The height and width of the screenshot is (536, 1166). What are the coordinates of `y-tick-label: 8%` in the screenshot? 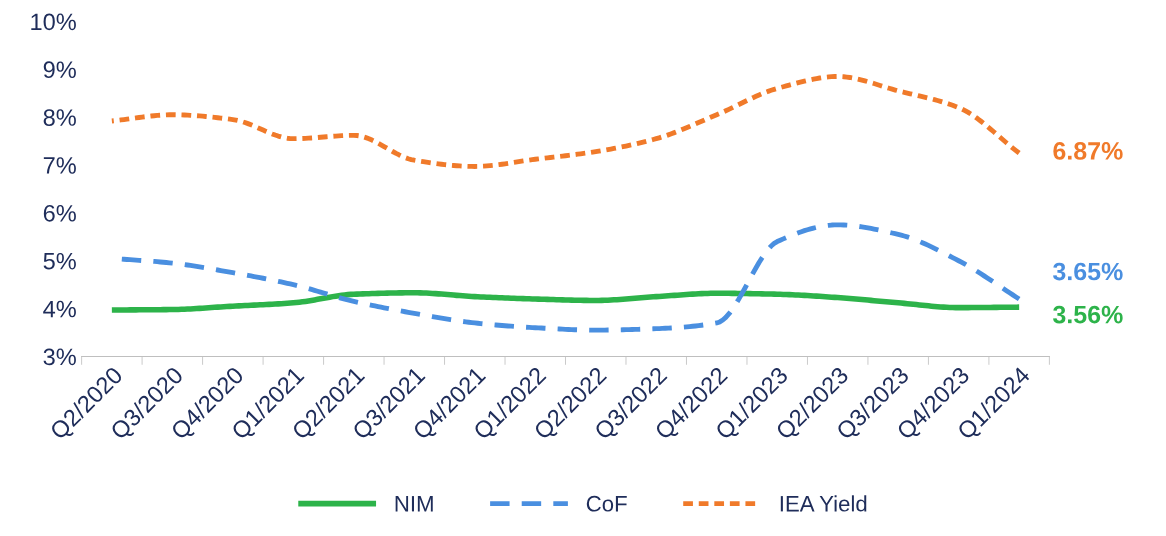 It's located at (59, 117).